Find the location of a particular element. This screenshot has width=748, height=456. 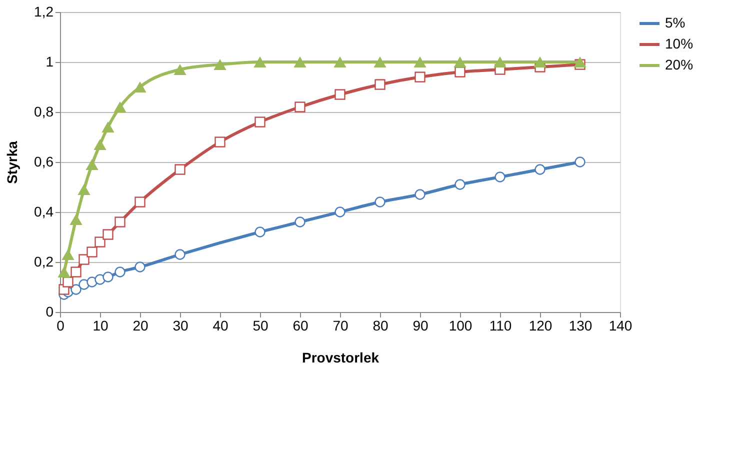

y-tick-label: 0,6 is located at coordinates (44, 162).